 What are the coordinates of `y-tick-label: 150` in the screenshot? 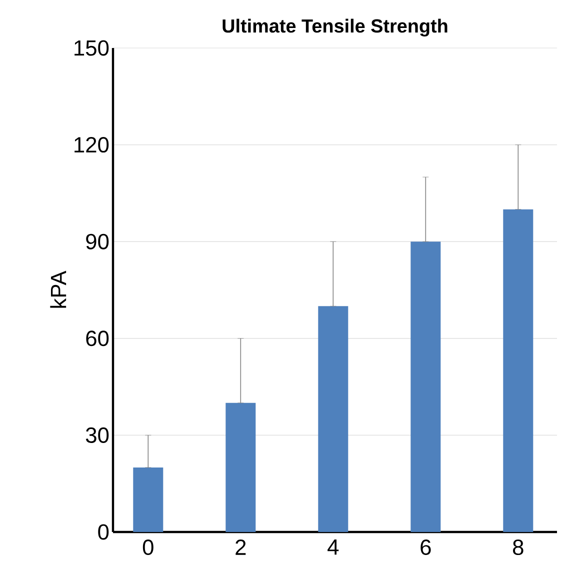 It's located at (91, 48).